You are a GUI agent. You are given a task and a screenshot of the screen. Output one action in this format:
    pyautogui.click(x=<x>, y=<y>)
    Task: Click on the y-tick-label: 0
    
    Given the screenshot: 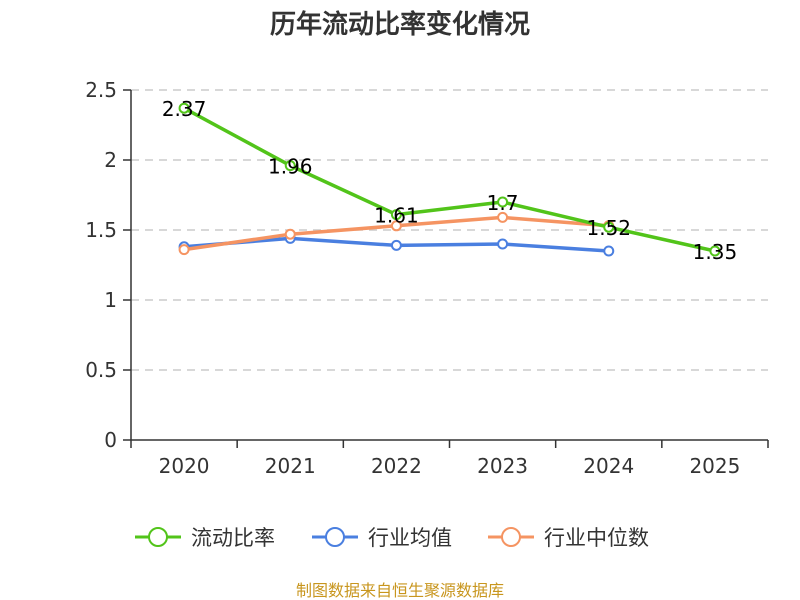 What is the action you would take?
    pyautogui.click(x=110, y=440)
    